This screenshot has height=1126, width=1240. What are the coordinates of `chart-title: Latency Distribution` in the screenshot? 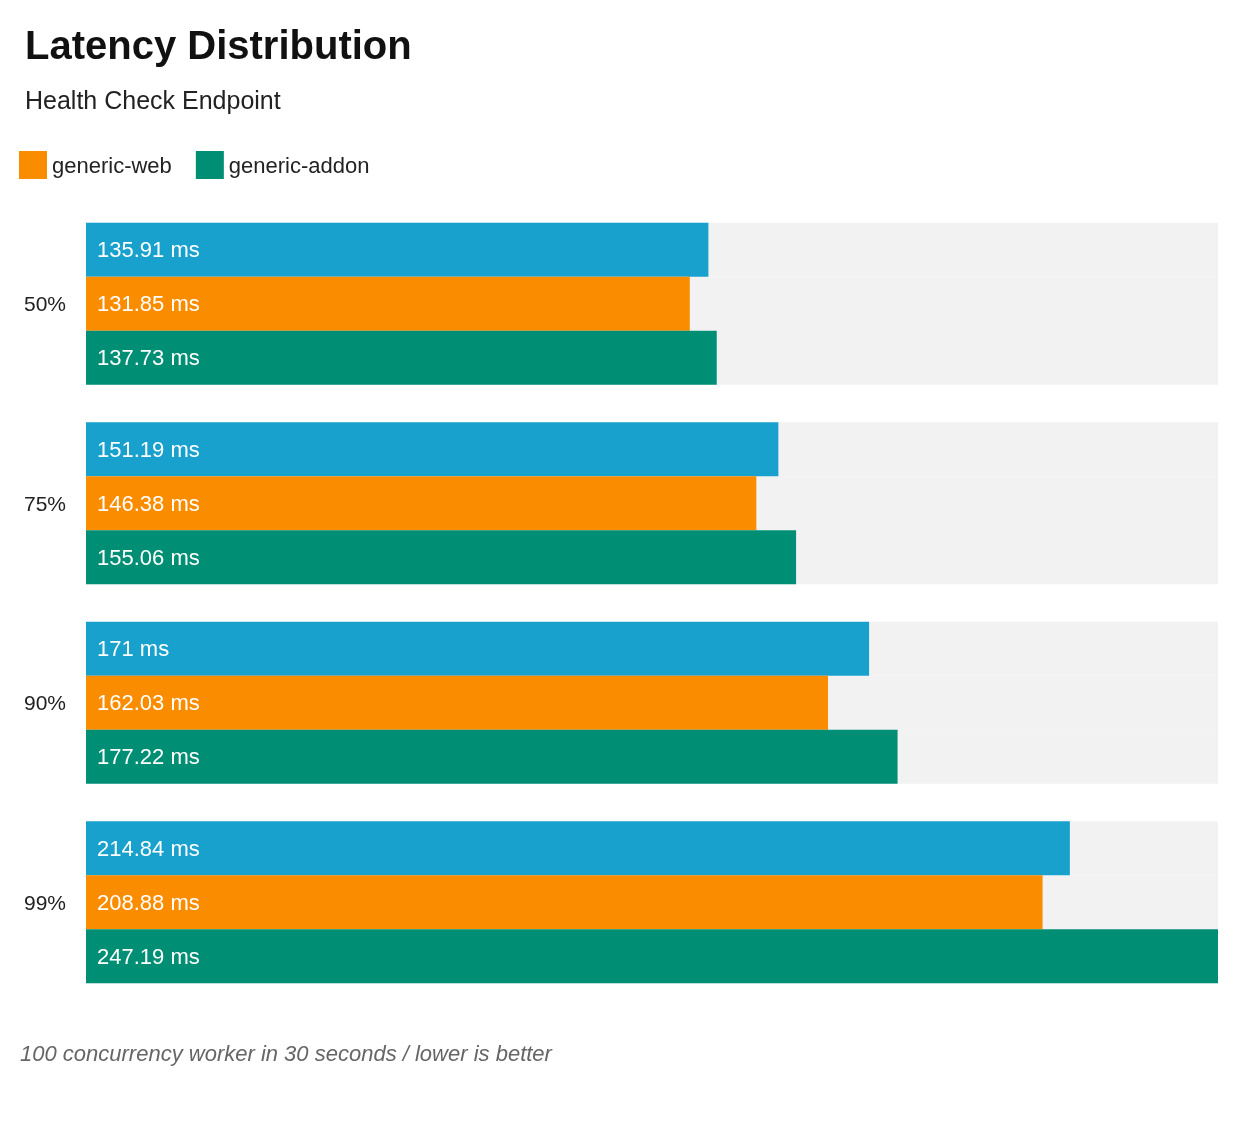 It's located at (218, 45).